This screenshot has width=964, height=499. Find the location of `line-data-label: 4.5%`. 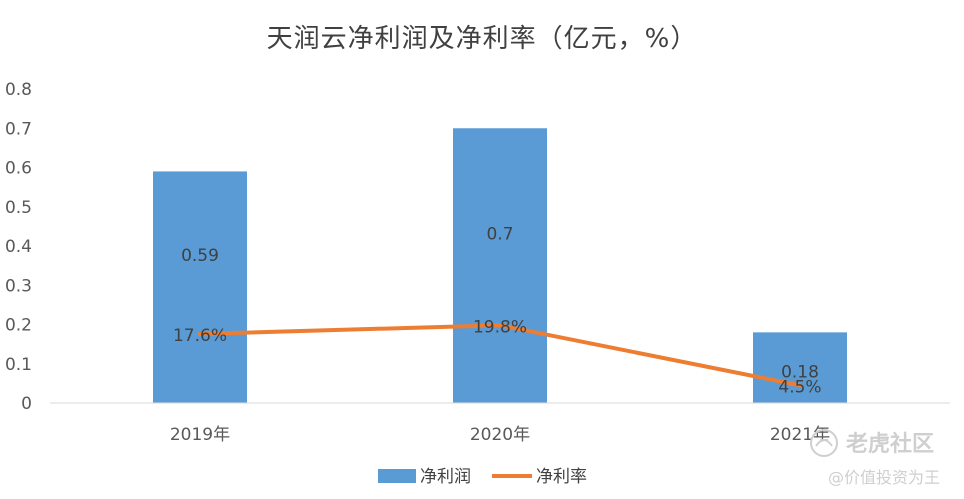

line-data-label: 4.5% is located at coordinates (799, 387).